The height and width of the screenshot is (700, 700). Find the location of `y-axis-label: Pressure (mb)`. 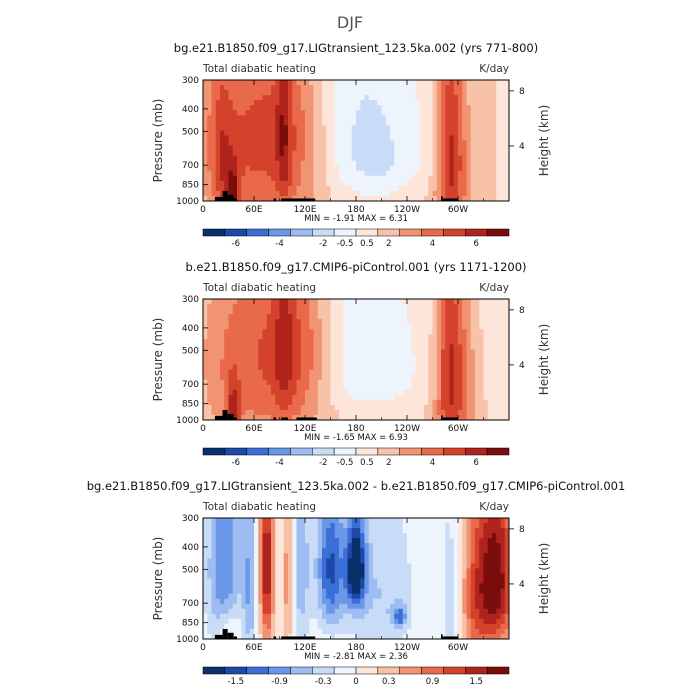

y-axis-label: Pressure (mb) is located at coordinates (158, 141).